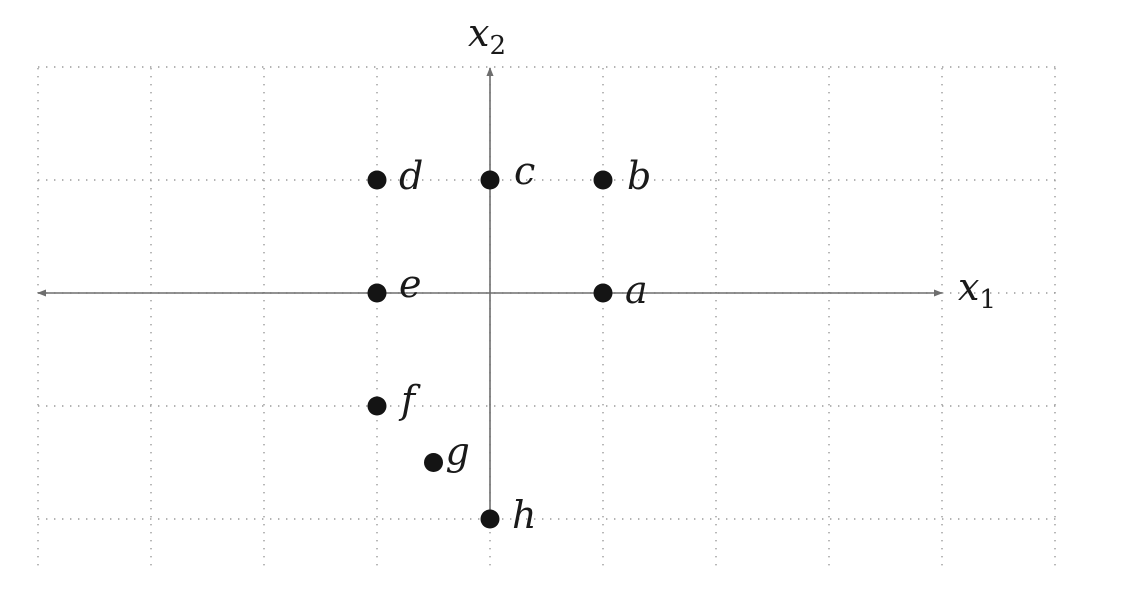 This screenshot has width=1128, height=608. I want to click on point-label-e: e, so click(410, 284).